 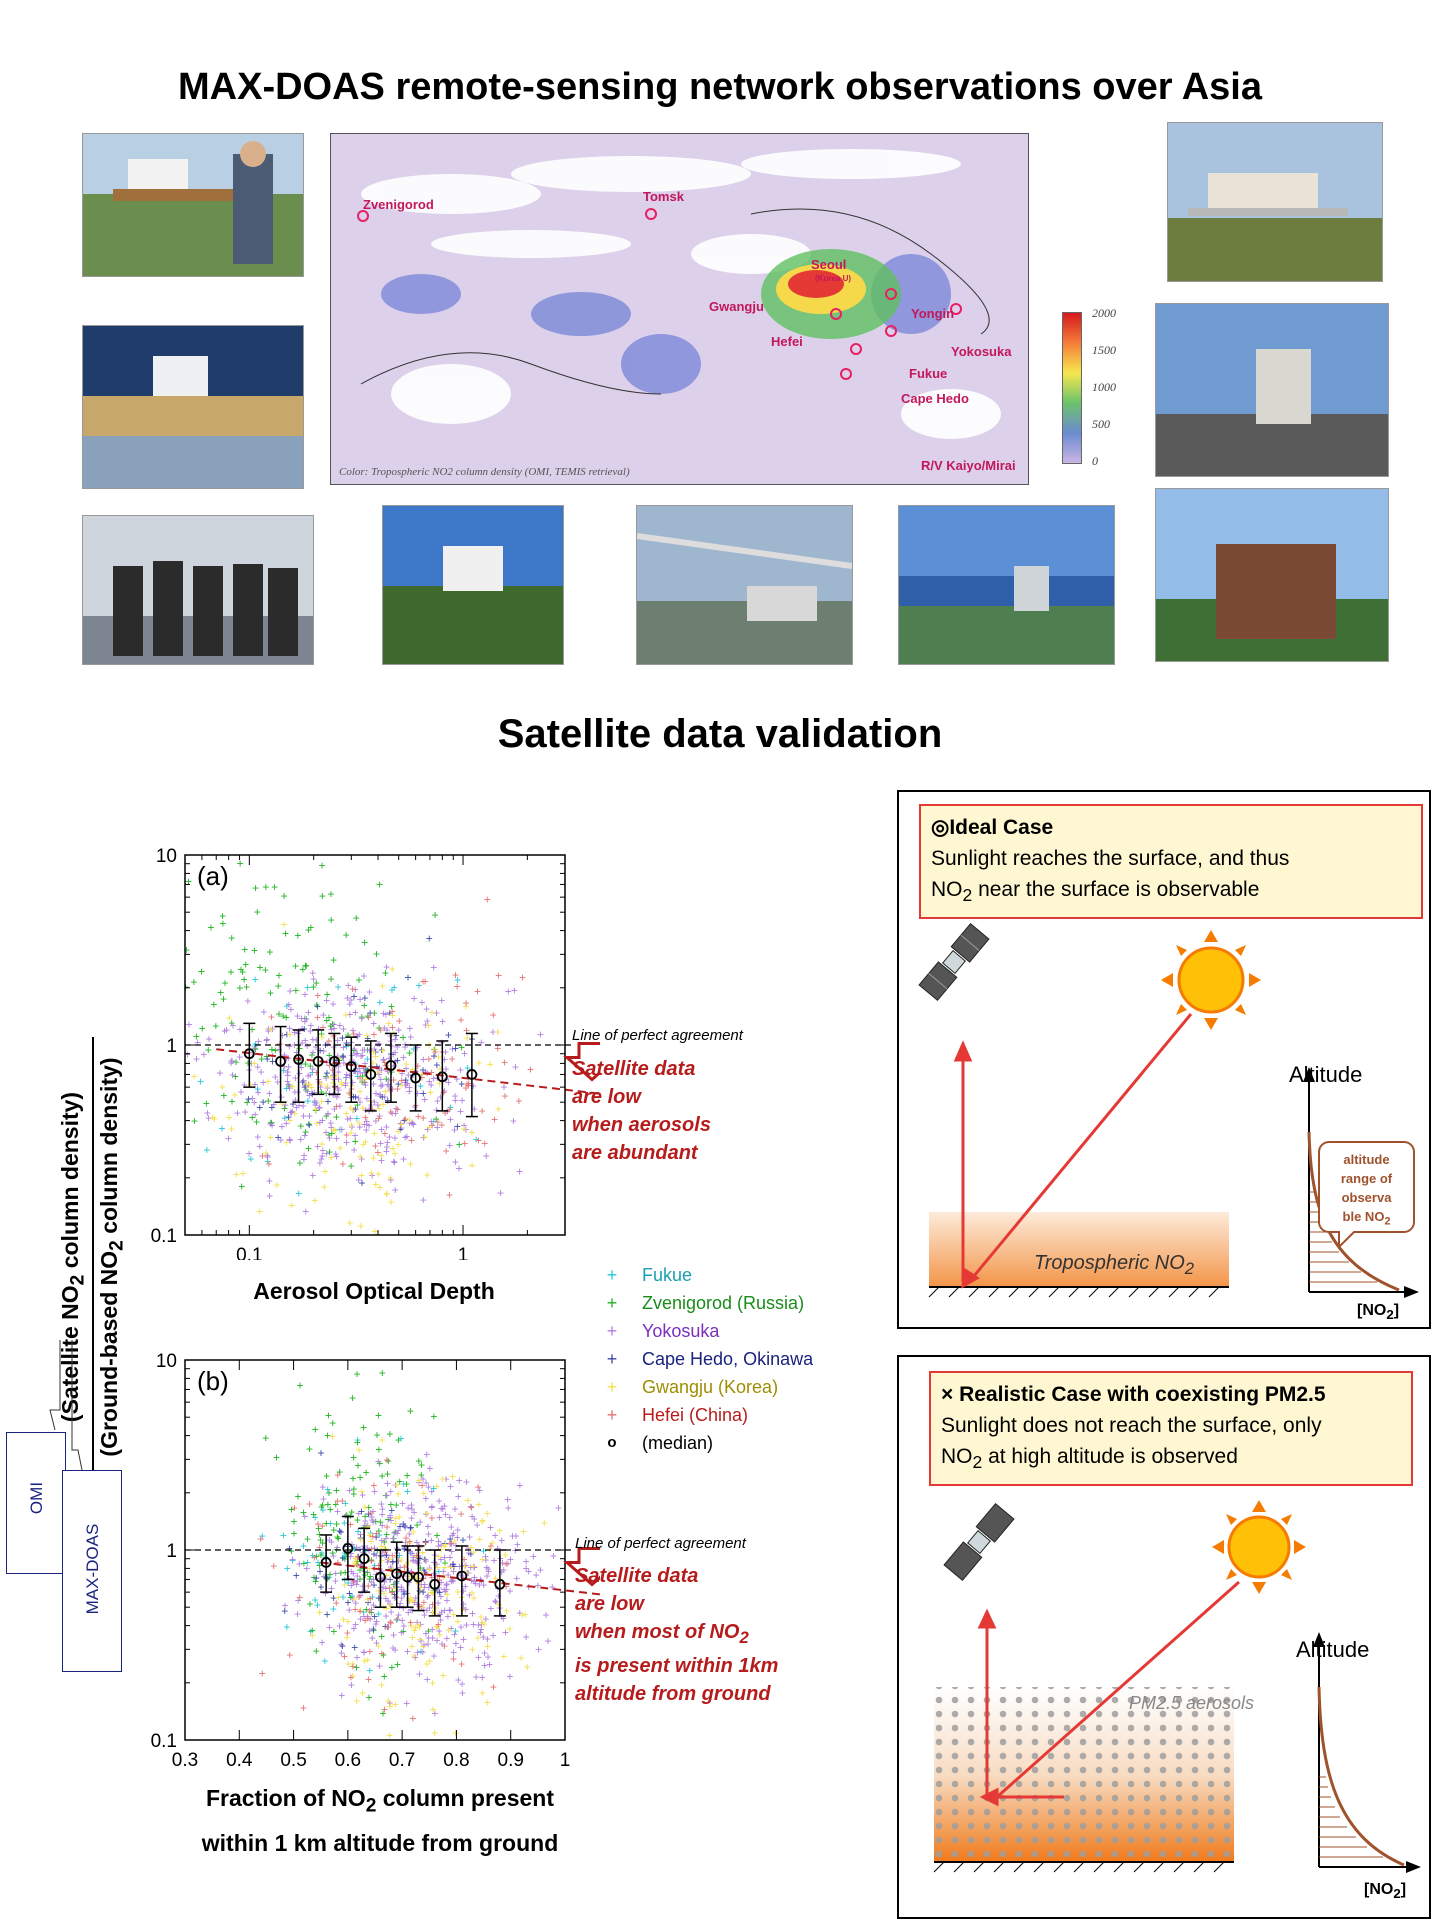 What do you see at coordinates (609, 1604) in the screenshot?
I see `chart-b-note-line: are low` at bounding box center [609, 1604].